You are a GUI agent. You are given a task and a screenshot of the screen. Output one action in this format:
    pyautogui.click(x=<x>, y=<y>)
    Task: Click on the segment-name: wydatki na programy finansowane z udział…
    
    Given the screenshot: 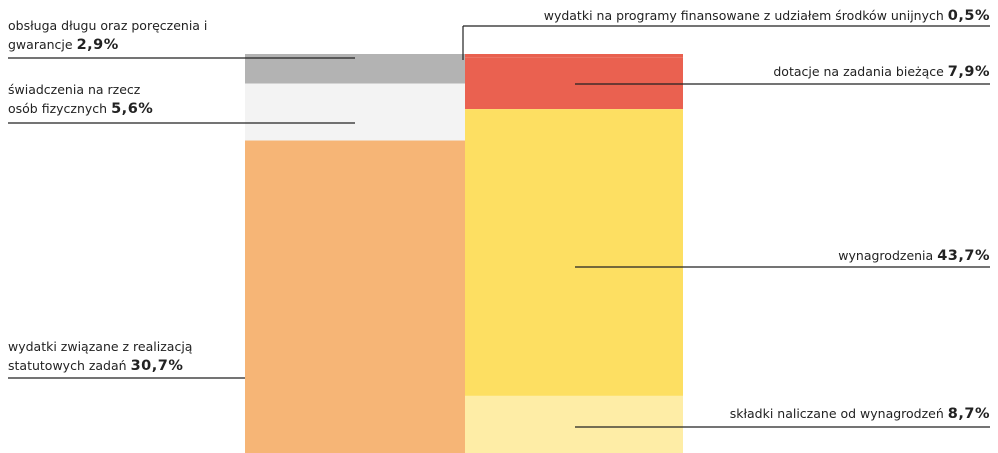 What is the action you would take?
    pyautogui.click(x=743, y=15)
    